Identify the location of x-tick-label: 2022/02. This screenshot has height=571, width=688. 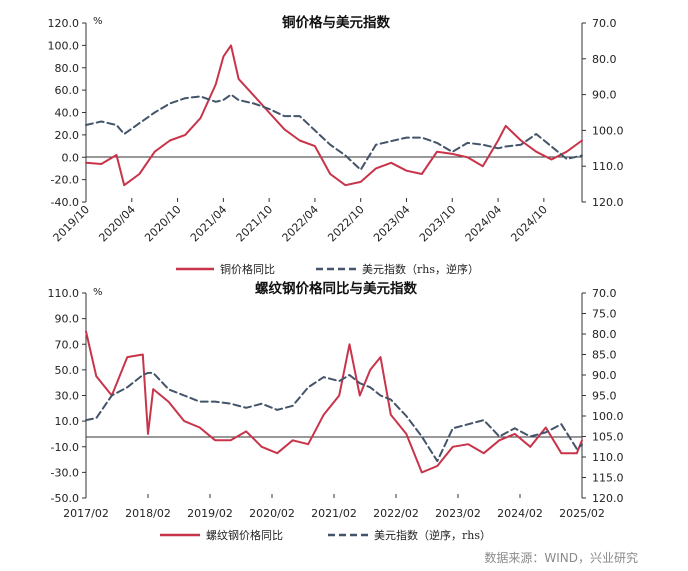
(396, 513).